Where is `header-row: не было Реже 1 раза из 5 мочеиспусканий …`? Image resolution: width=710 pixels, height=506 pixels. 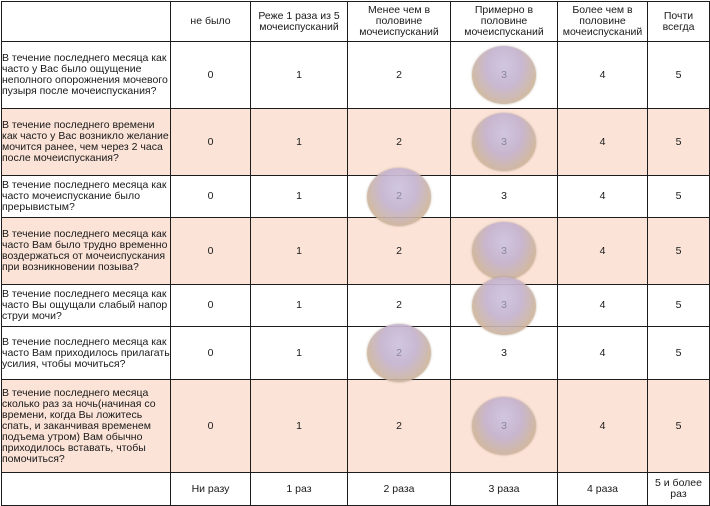
header-row: не было Реже 1 раза из 5 мочеиспусканий … is located at coordinates (355, 21).